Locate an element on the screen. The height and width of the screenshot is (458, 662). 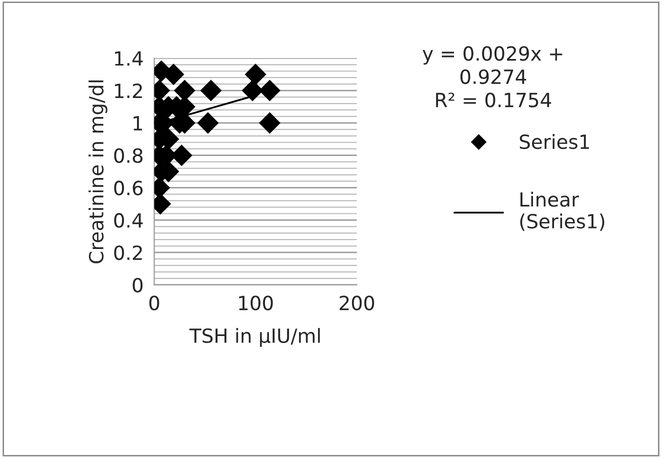
legend-label: Linear (Series1) is located at coordinates (562, 211).